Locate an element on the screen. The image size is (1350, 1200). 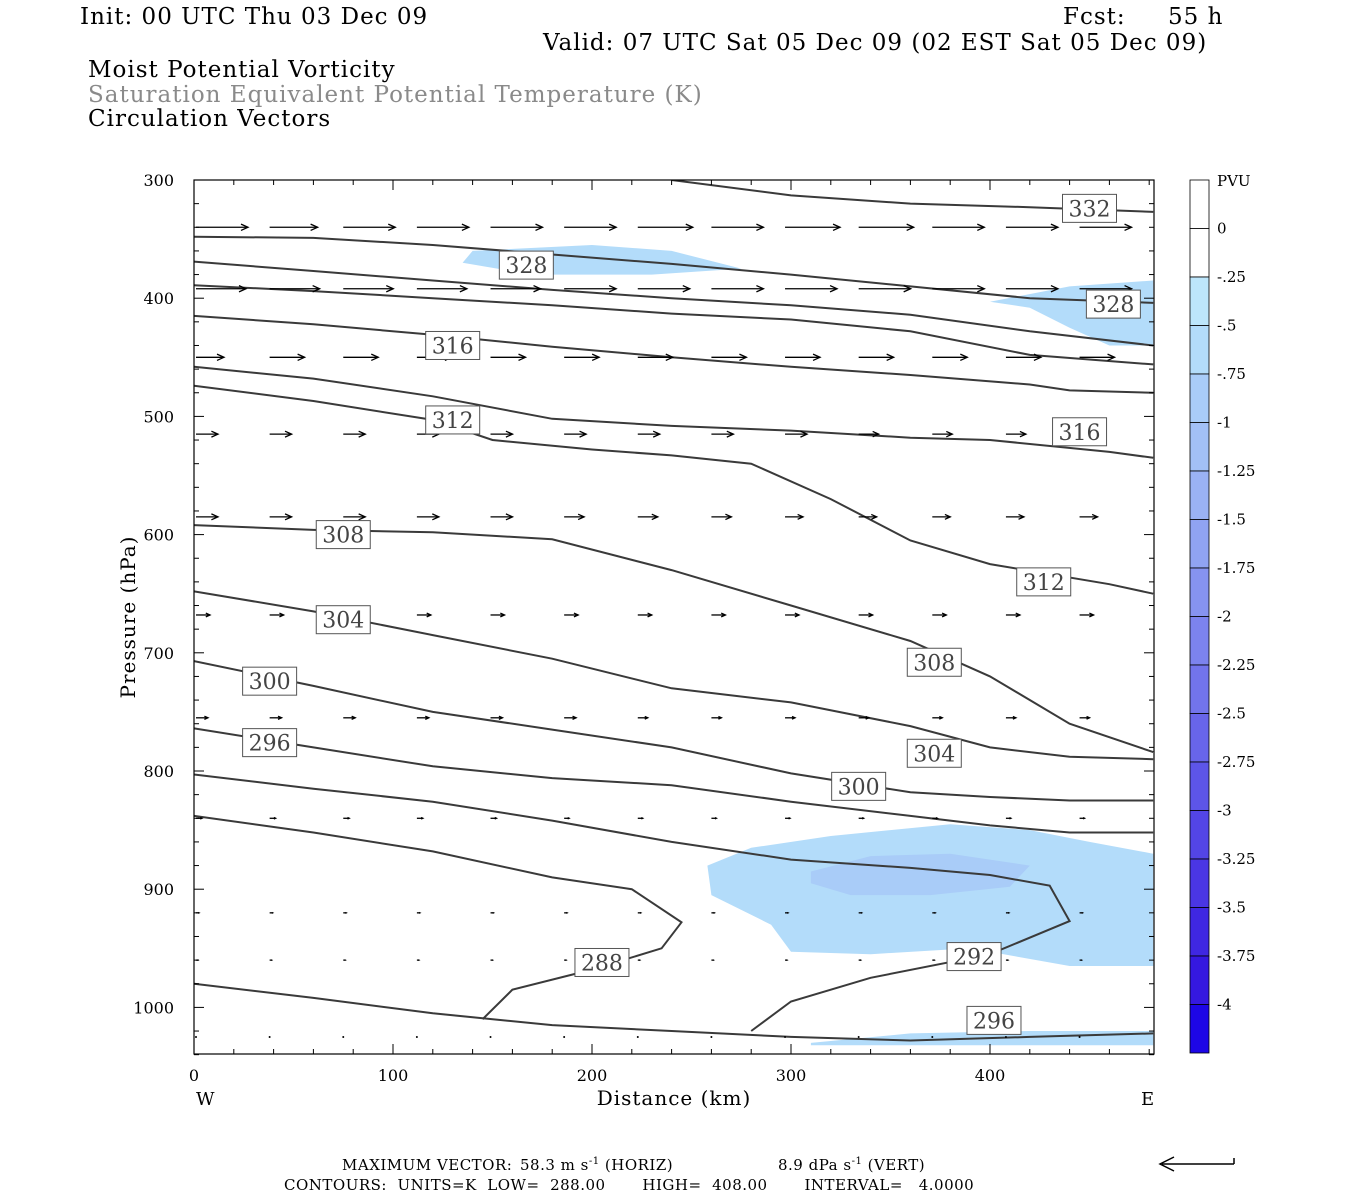
colorbar-label: -.5 is located at coordinates (1226, 326).